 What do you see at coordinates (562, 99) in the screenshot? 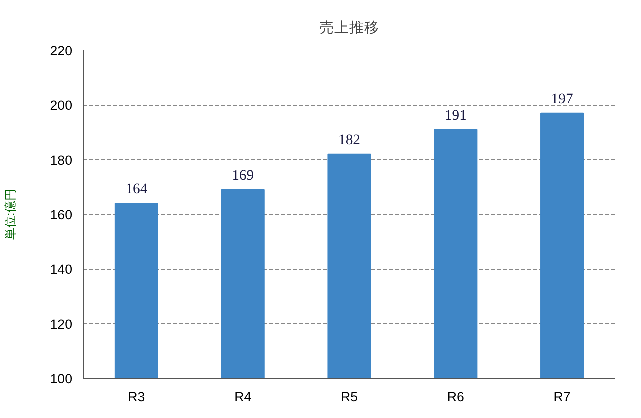
I see `data-label: 197` at bounding box center [562, 99].